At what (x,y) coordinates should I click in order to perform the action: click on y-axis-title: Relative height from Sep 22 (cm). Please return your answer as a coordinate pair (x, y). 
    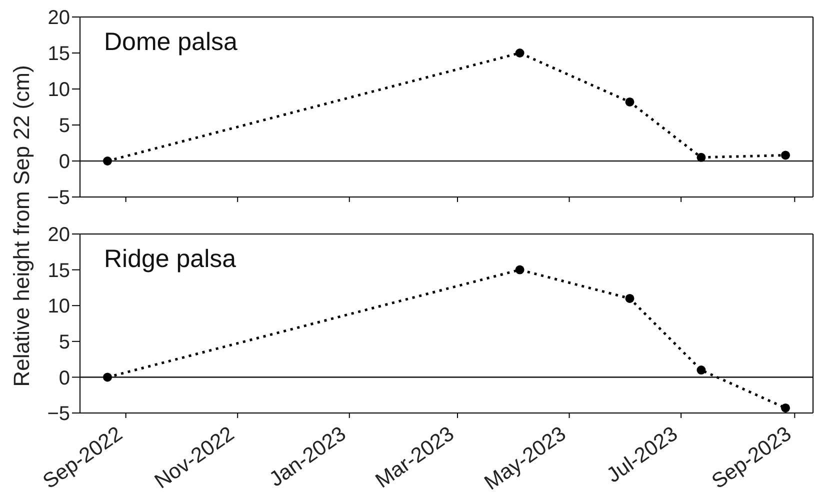
    Looking at the image, I should click on (21, 226).